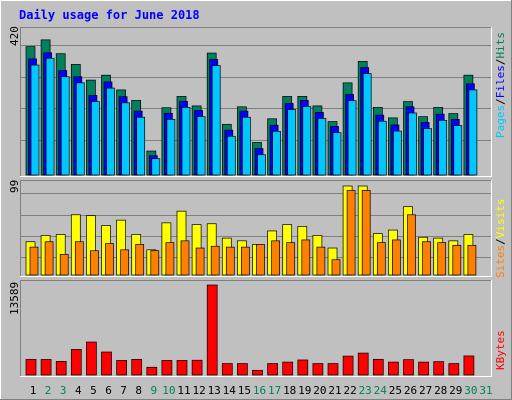 This screenshot has height=400, width=512. Describe the element at coordinates (410, 390) in the screenshot. I see `x-label-day-26: 26` at that location.